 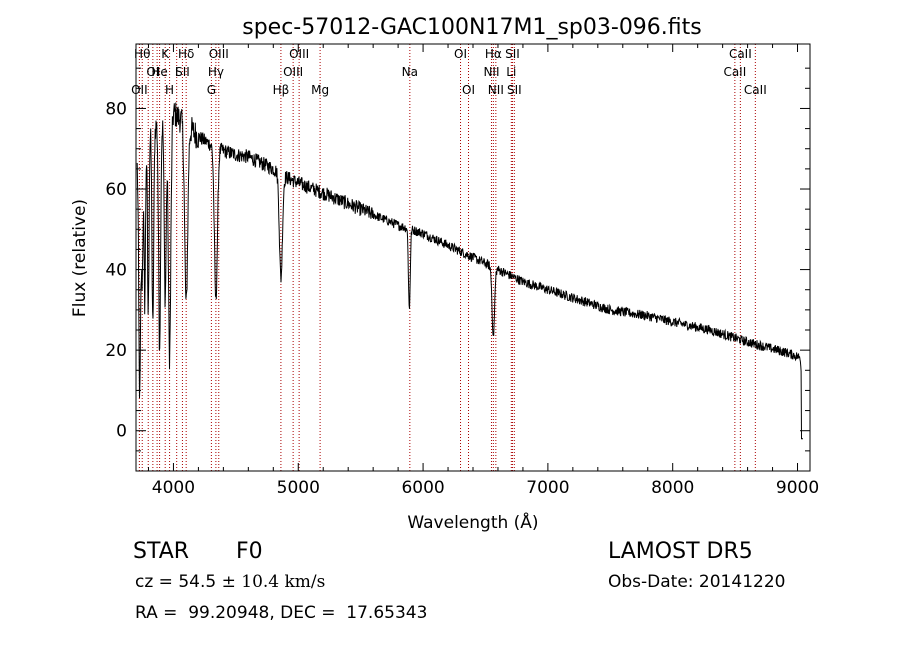 I want to click on spectral-line-label: Hθ, so click(x=142, y=54).